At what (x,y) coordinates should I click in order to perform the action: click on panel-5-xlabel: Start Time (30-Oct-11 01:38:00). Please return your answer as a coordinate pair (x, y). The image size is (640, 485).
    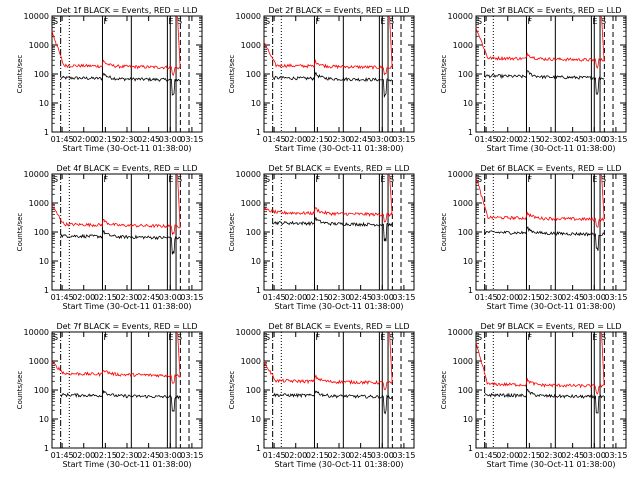
    Looking at the image, I should click on (338, 306).